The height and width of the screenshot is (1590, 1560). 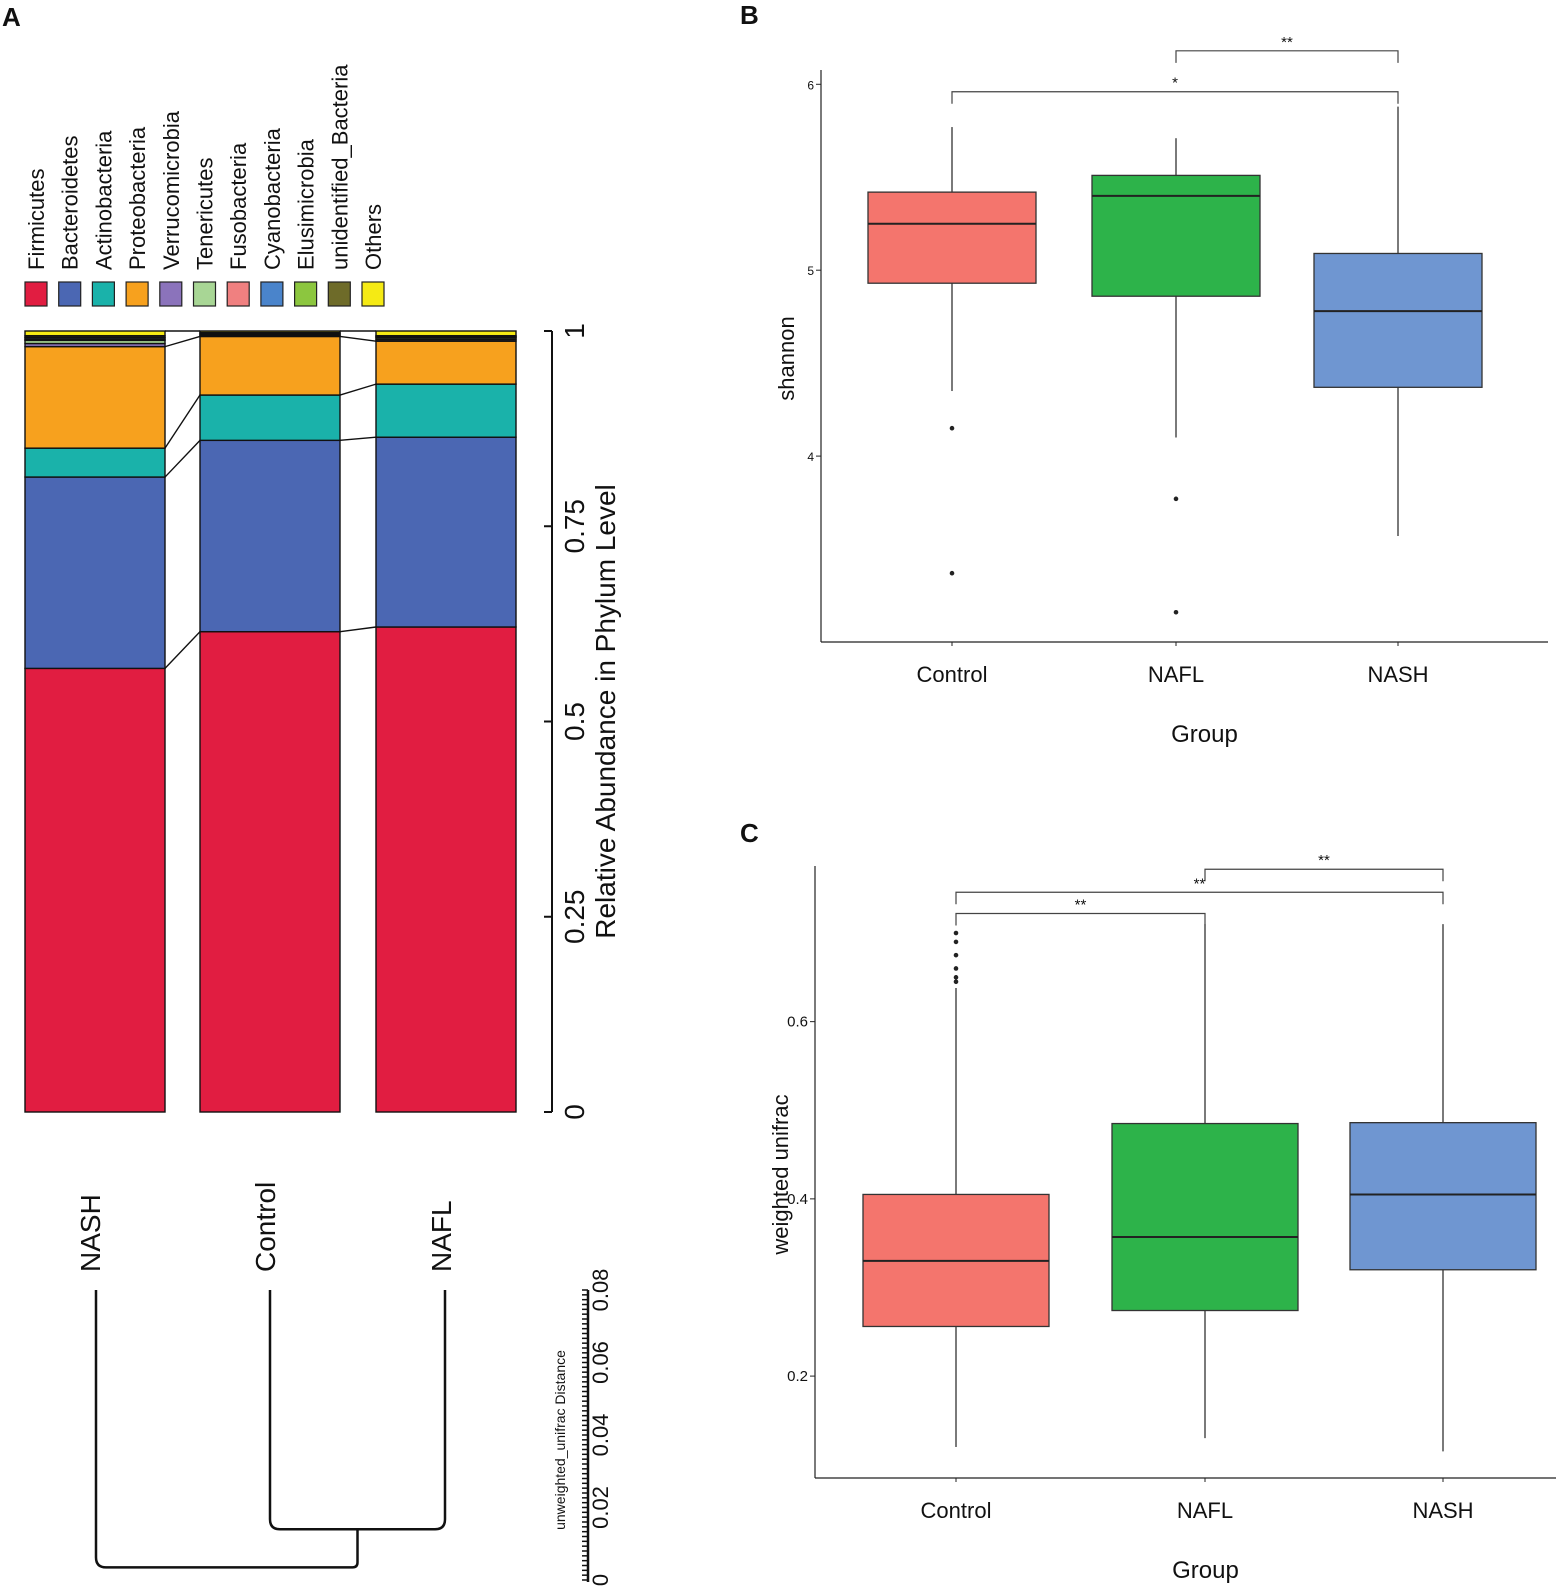 I want to click on group-label-nash: NASH, so click(x=90, y=1233).